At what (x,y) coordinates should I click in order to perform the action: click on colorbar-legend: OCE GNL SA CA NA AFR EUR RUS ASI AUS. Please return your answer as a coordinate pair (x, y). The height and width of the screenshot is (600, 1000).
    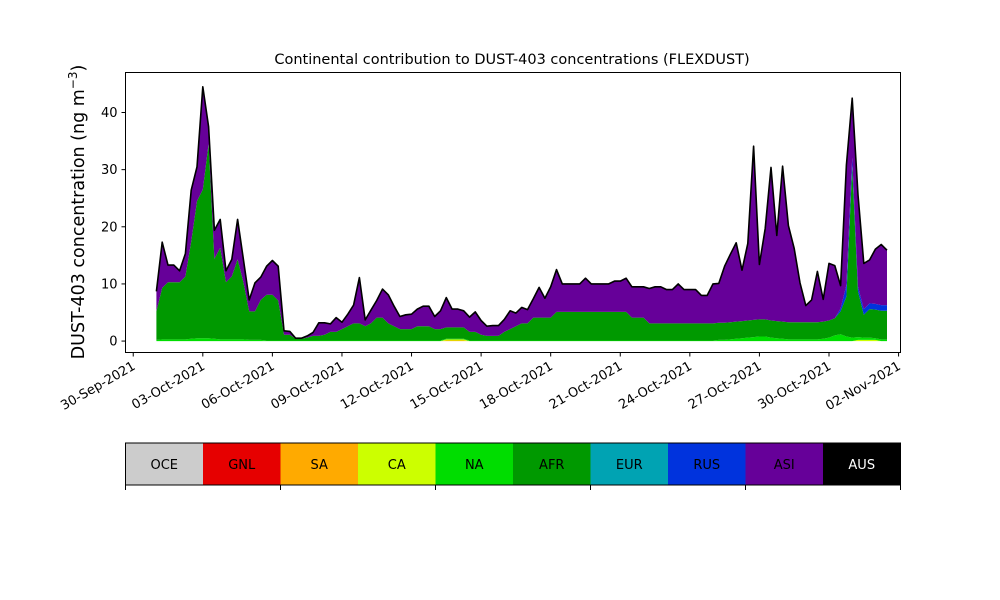
    Looking at the image, I should click on (513, 466).